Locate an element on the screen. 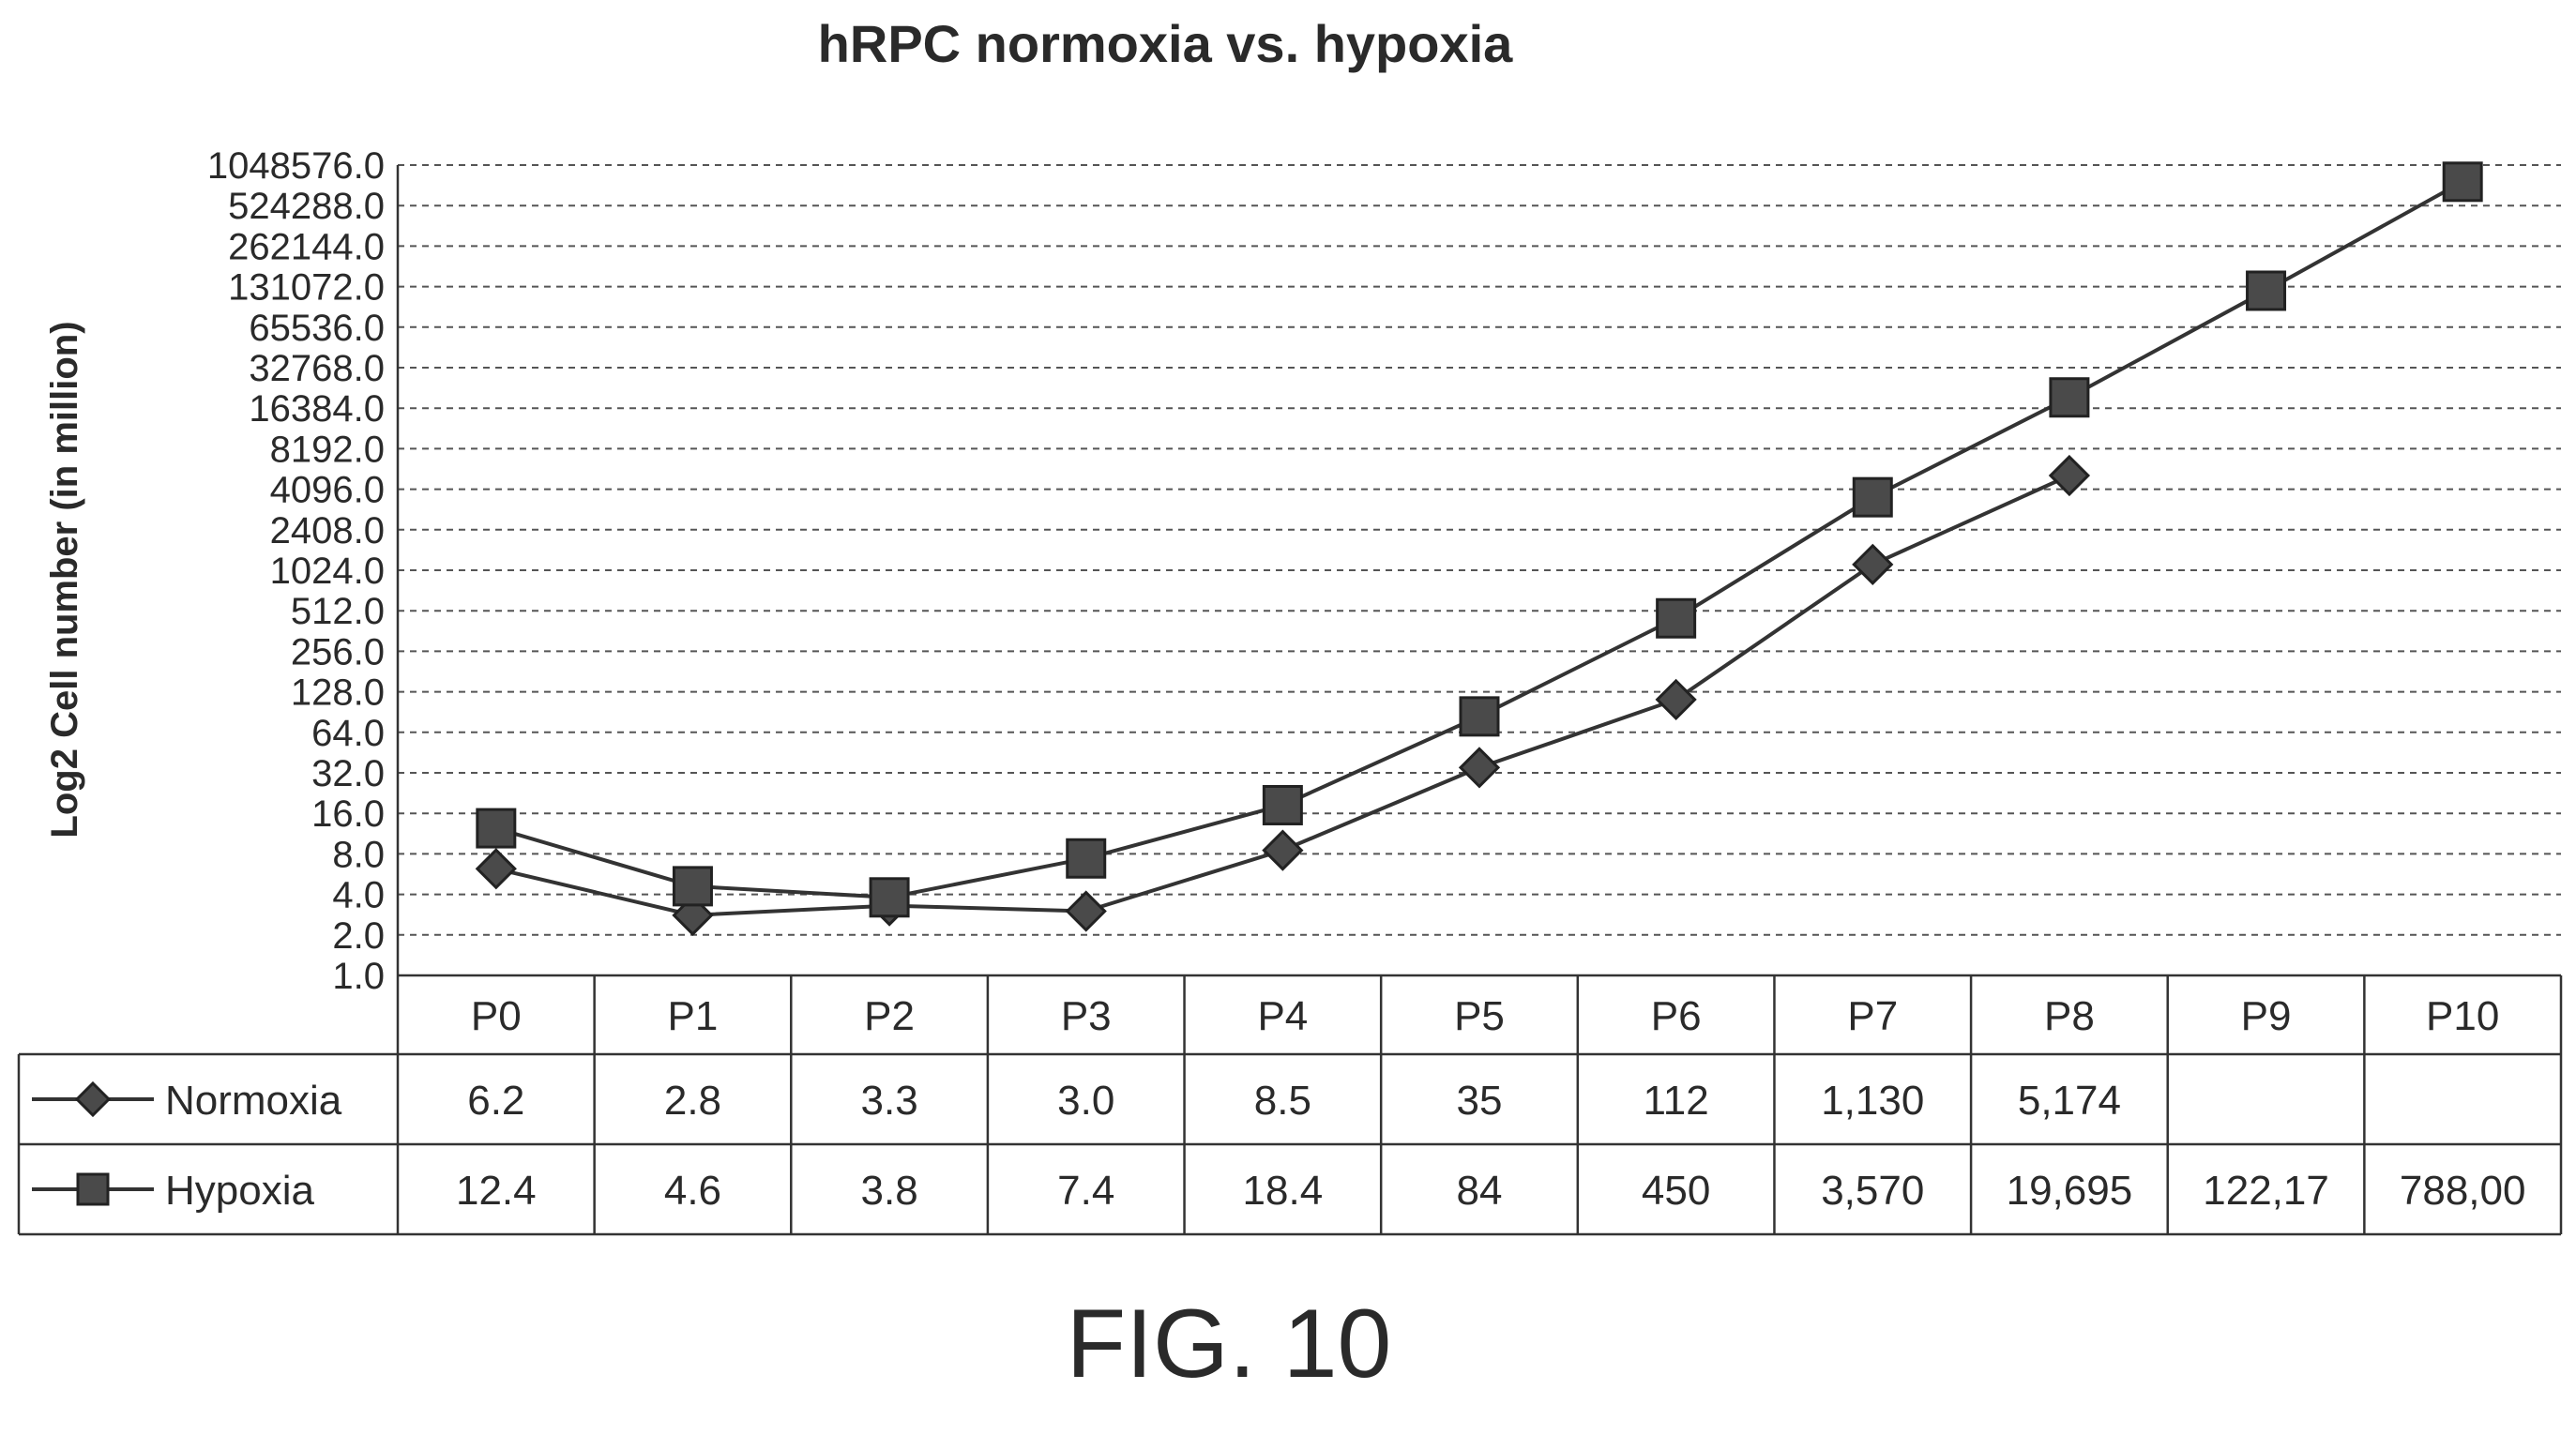 The image size is (2576, 1435). table-value: 8.5 is located at coordinates (1282, 1101).